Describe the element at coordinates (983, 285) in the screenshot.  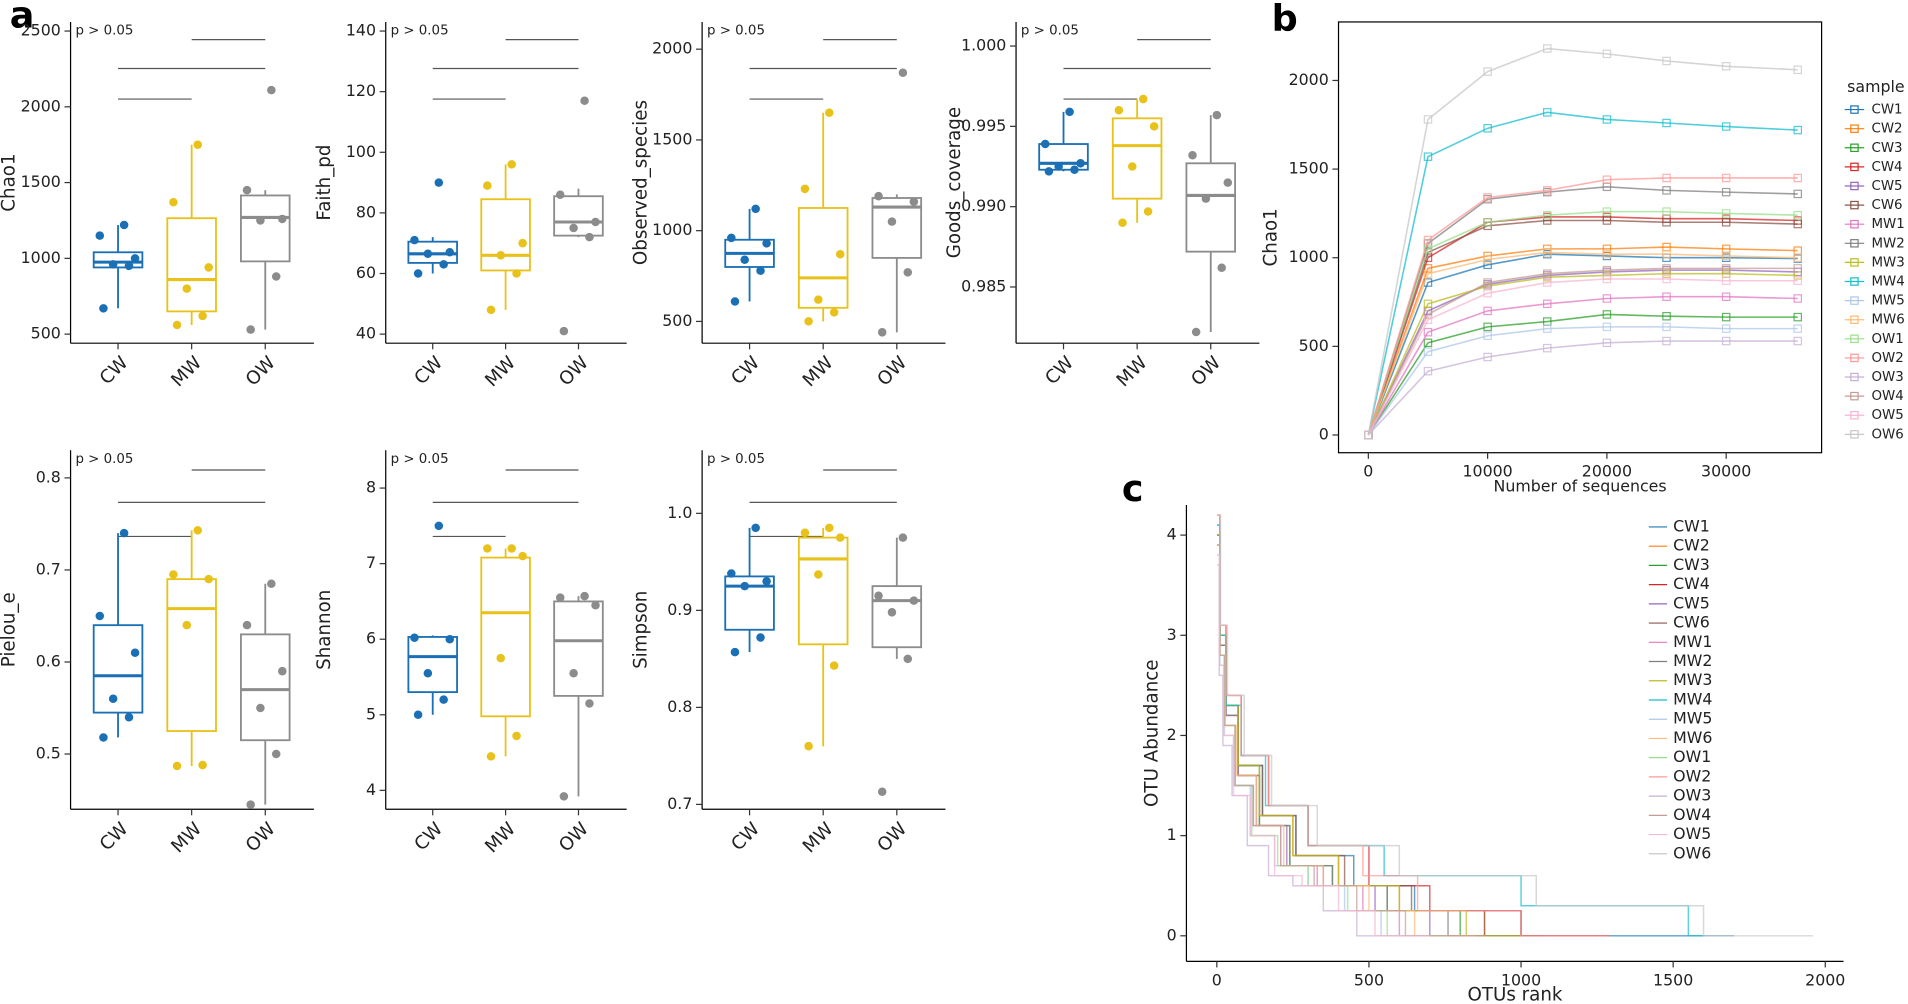
I see `y-tick-label: 0.985` at that location.